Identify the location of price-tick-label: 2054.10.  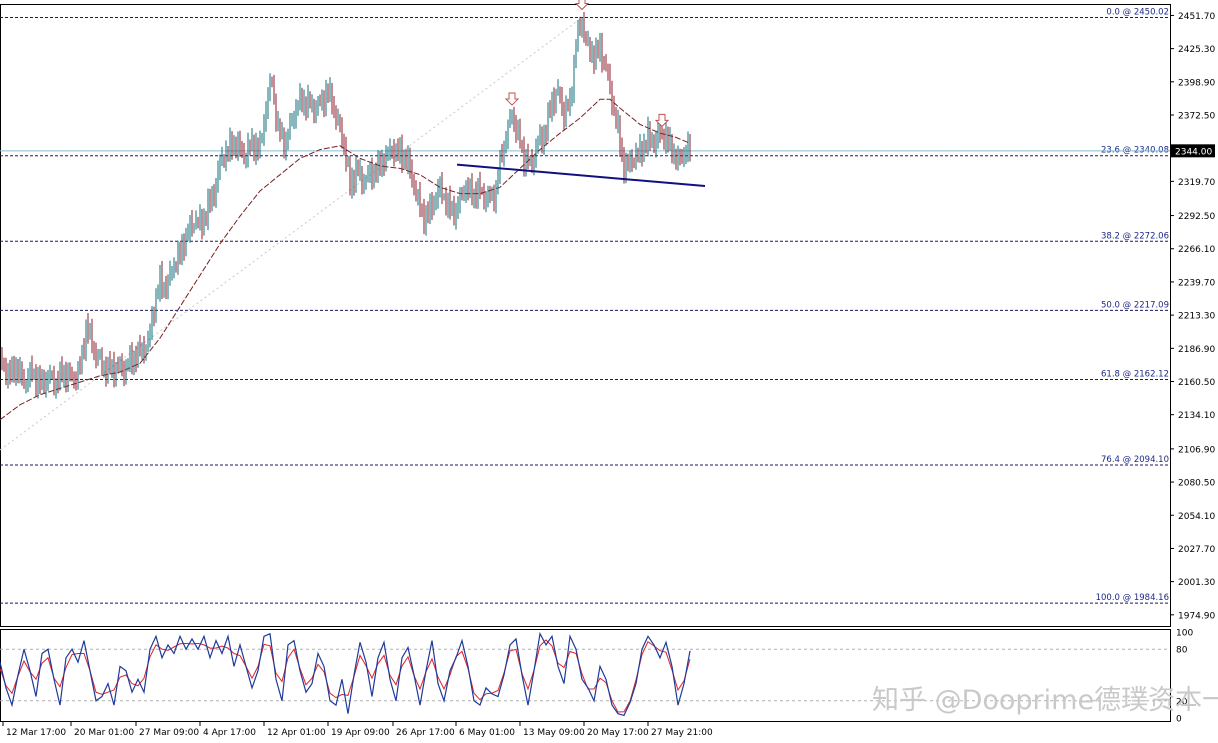
(1196, 517).